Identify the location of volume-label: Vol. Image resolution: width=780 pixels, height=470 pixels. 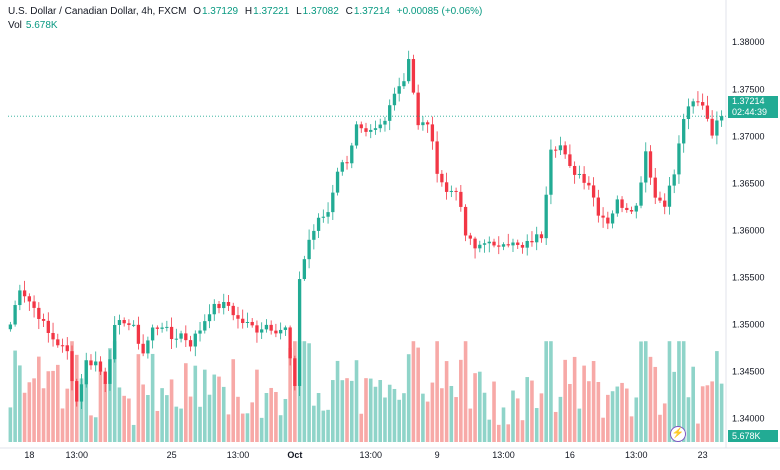
(15, 25).